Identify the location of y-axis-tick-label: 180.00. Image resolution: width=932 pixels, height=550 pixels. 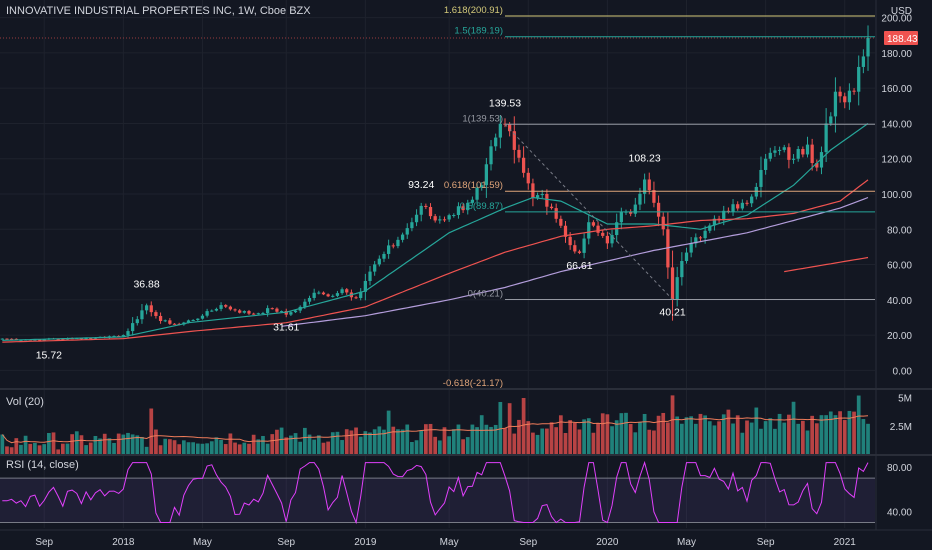
(896, 54).